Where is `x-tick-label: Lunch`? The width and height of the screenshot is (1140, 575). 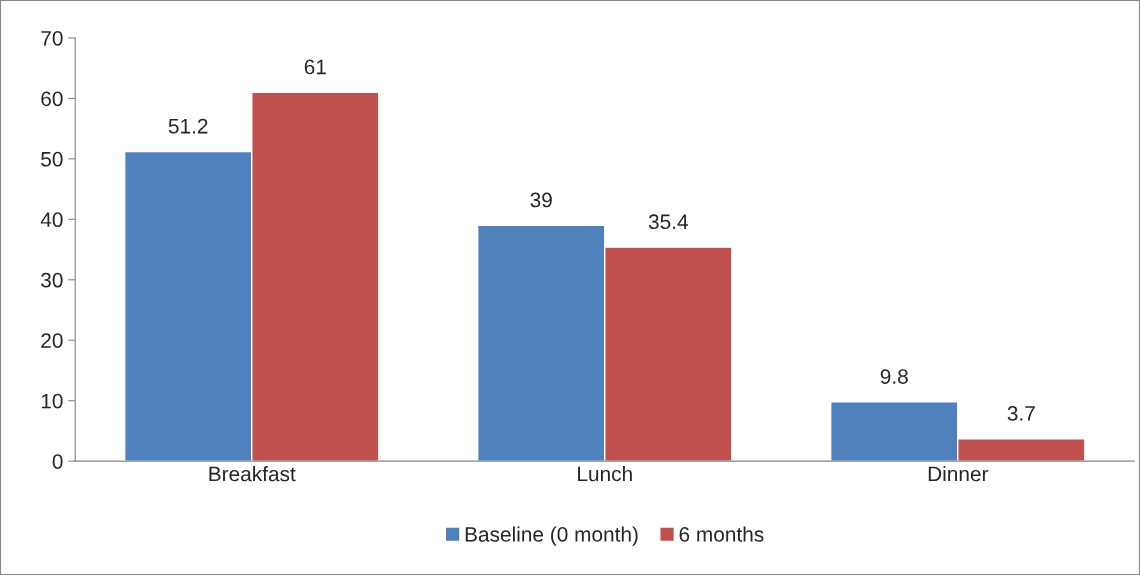
x-tick-label: Lunch is located at coordinates (605, 474).